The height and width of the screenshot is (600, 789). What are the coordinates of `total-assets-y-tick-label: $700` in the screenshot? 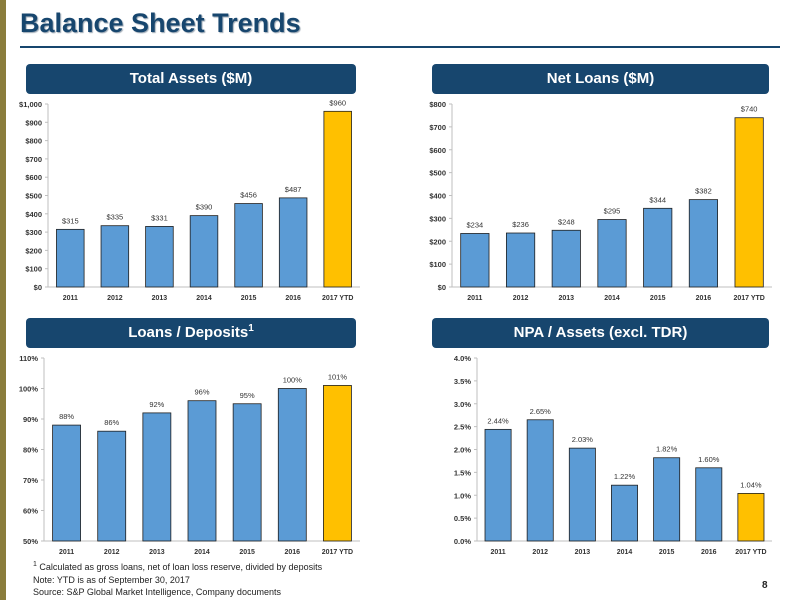 It's located at (33, 159).